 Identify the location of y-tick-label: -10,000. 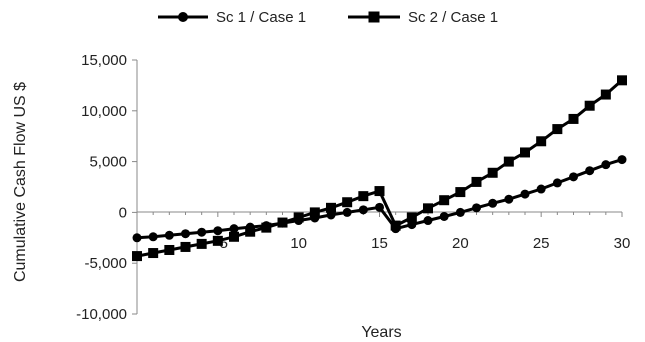
(101, 314).